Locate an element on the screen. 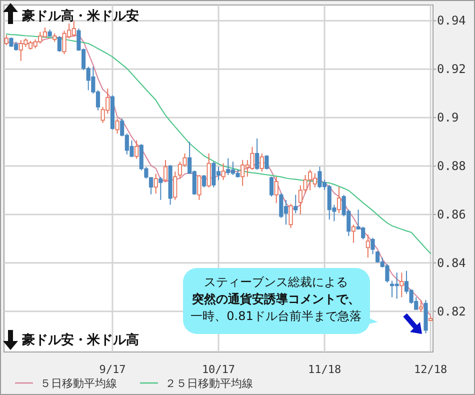 The height and width of the screenshot is (395, 475). annotation: 豪ドル安・米ドル高 is located at coordinates (80, 340).